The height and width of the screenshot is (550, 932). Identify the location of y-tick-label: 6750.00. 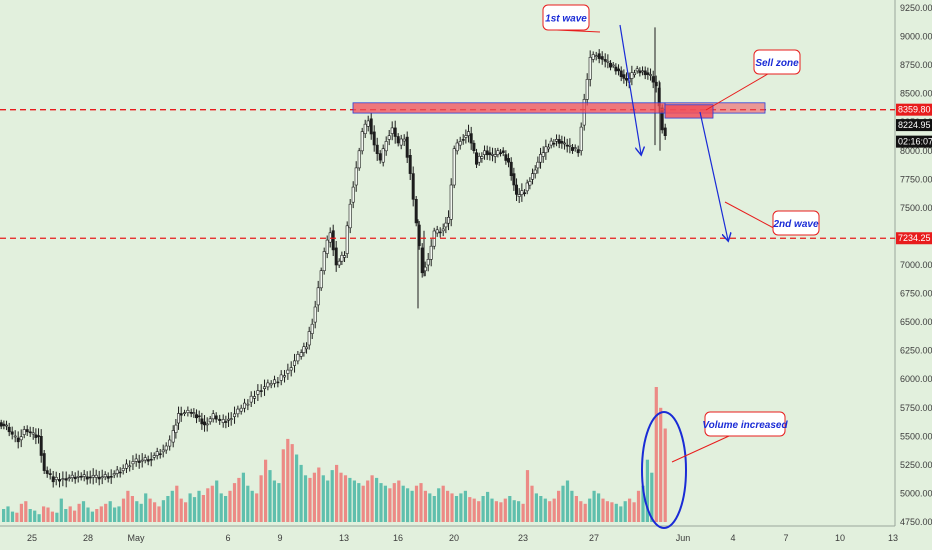
(916, 294).